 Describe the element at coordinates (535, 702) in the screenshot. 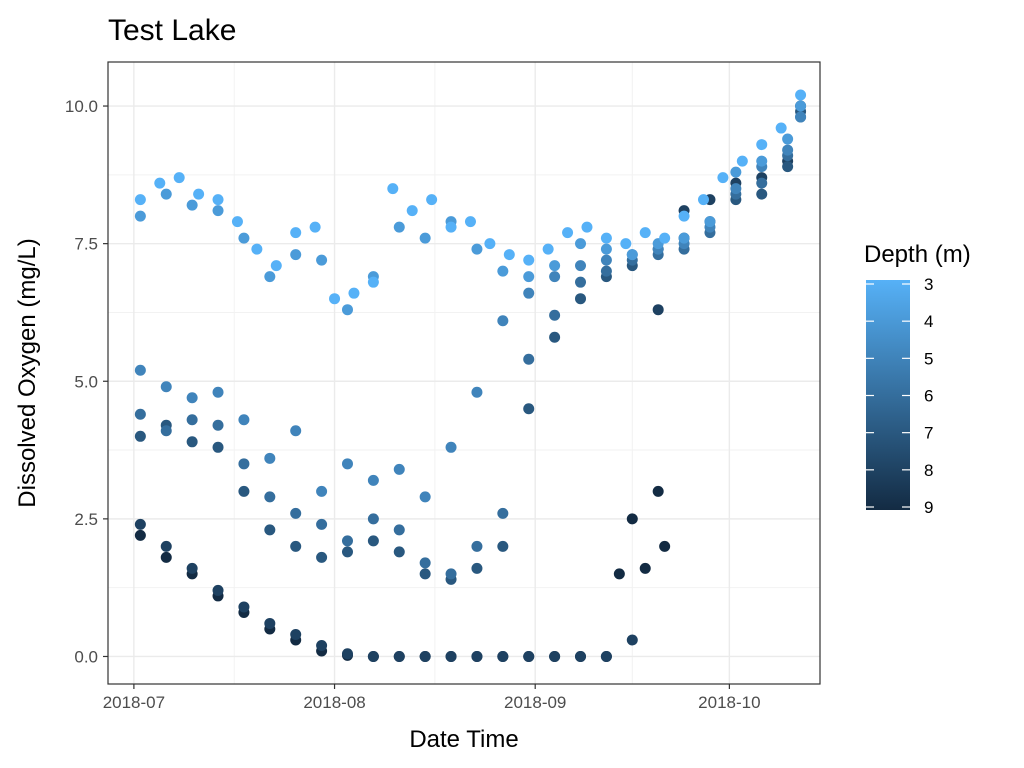

I see `x-tick-label: 2018-09` at that location.